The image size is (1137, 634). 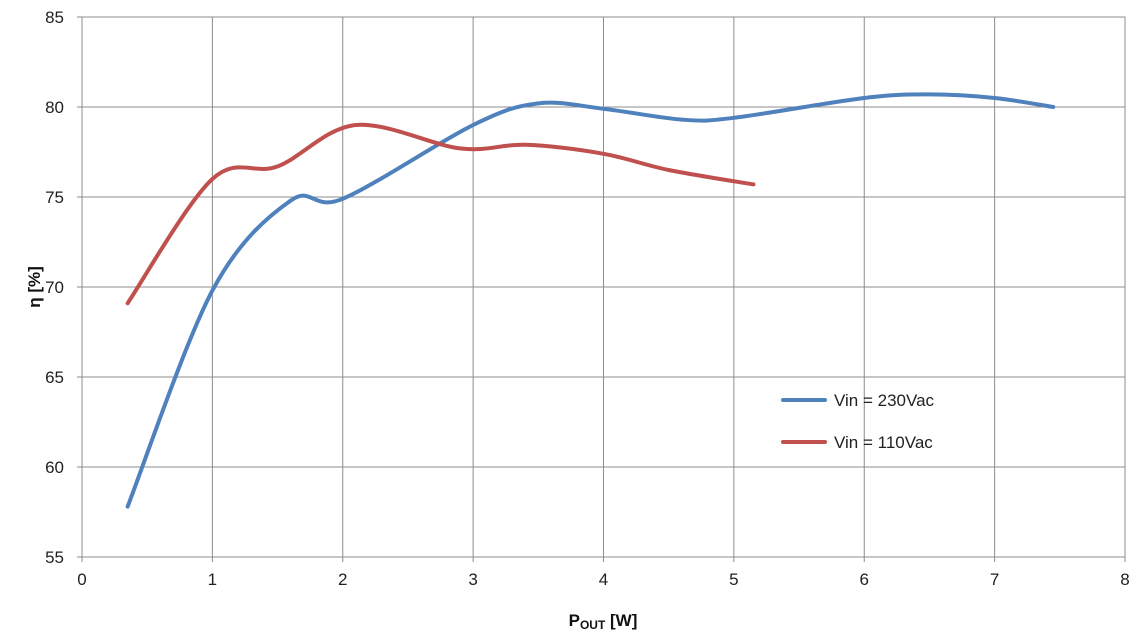 I want to click on y-tick-label: 60, so click(x=54, y=467).